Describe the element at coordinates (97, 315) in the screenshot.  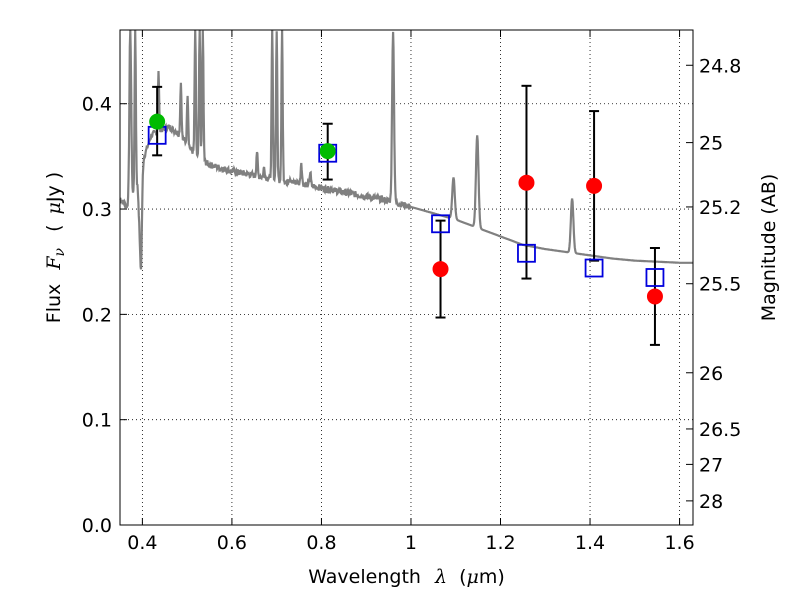
I see `y-tick-label: 0.2` at that location.